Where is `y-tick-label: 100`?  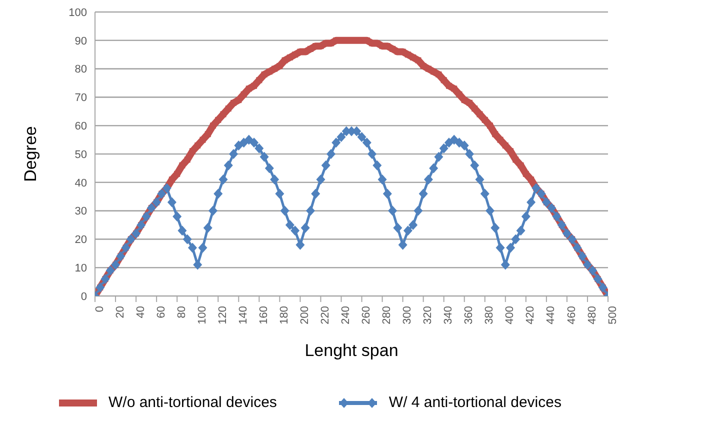 y-tick-label: 100 is located at coordinates (77, 12).